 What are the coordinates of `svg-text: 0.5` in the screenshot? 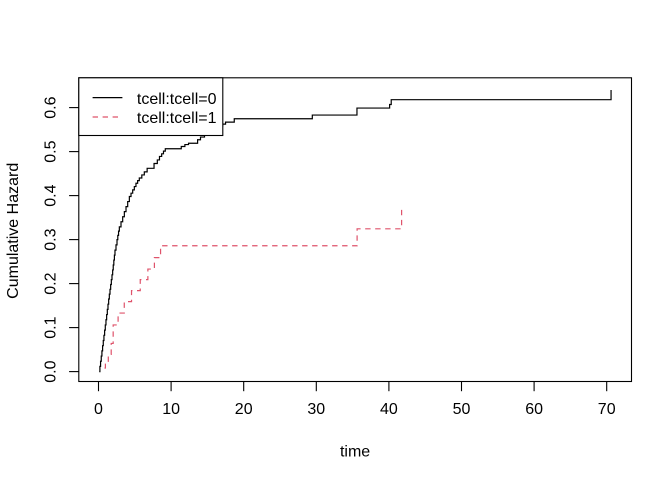 It's located at (51, 151).